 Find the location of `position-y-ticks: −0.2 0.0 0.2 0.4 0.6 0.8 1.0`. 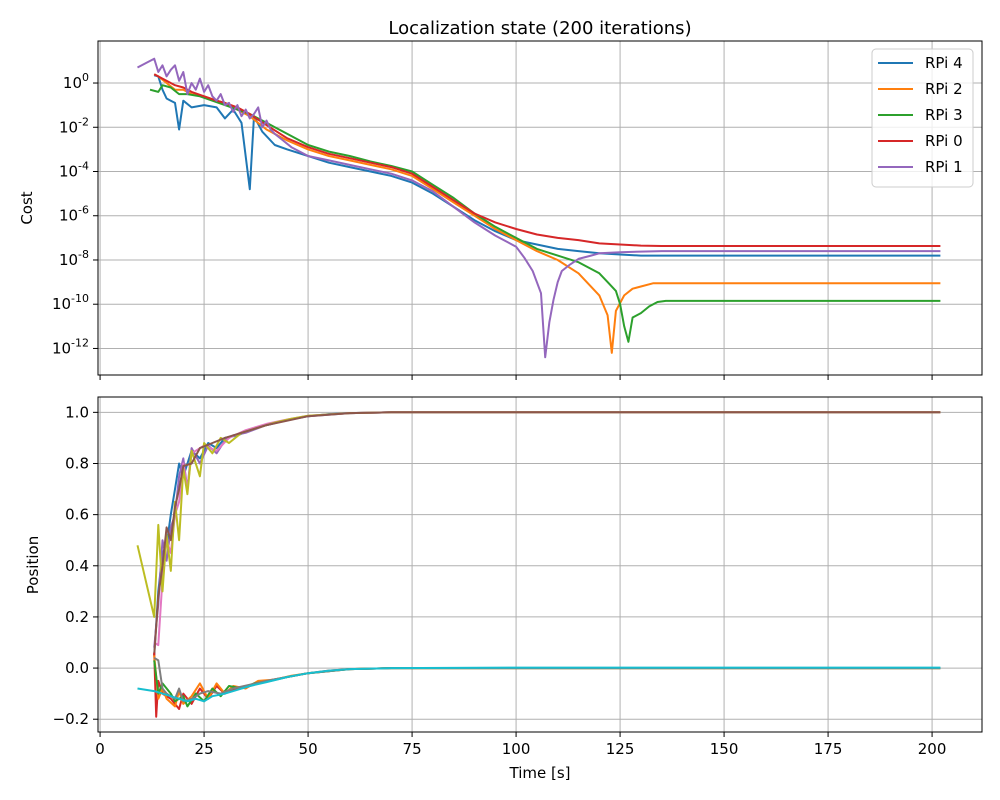

position-y-ticks: −0.2 0.0 0.2 0.4 0.6 0.8 1.0 is located at coordinates (75, 565).